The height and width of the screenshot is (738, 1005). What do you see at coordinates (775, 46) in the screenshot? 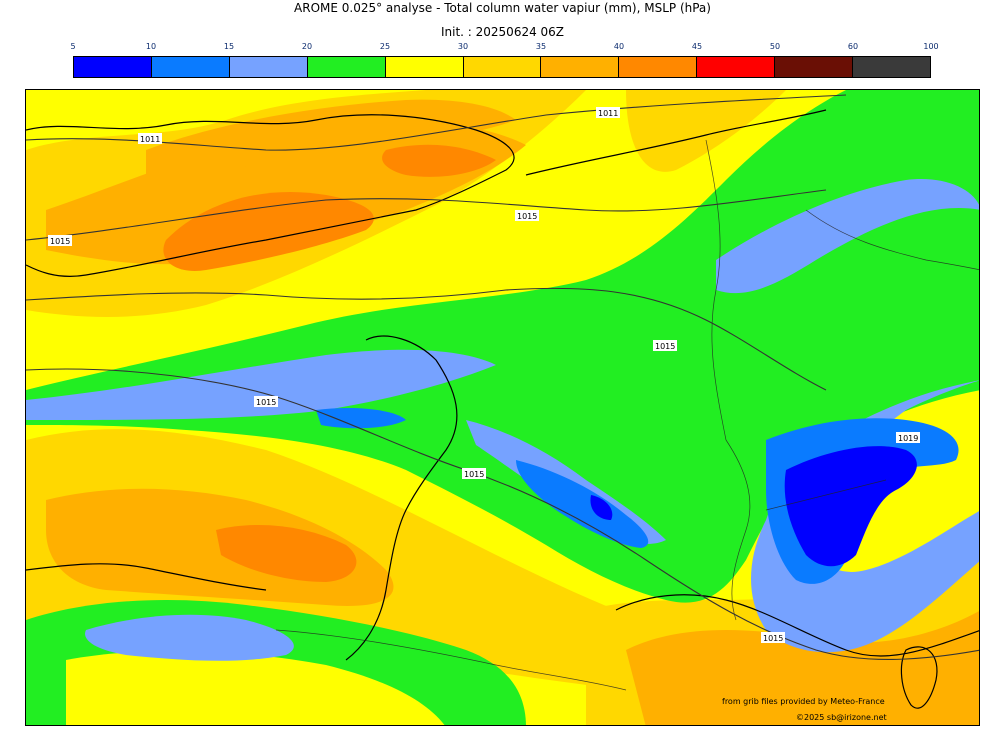
I see `colorbar-tick-label: 50` at bounding box center [775, 46].